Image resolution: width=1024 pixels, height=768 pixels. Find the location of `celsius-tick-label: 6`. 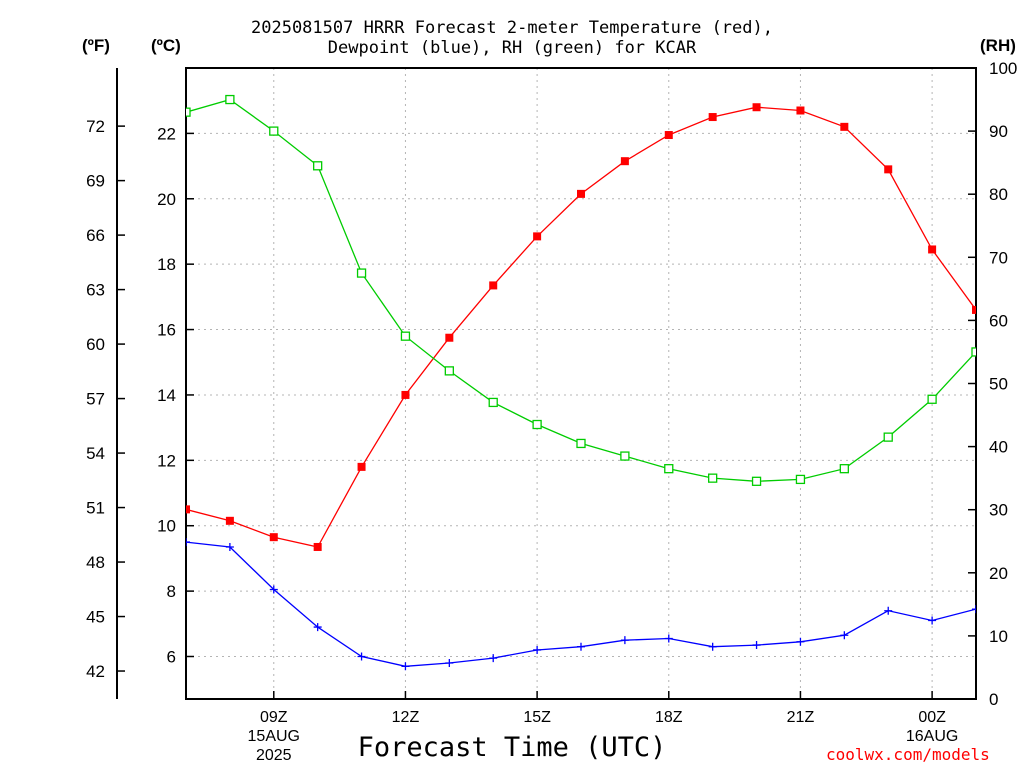

celsius-tick-label: 6 is located at coordinates (171, 656).